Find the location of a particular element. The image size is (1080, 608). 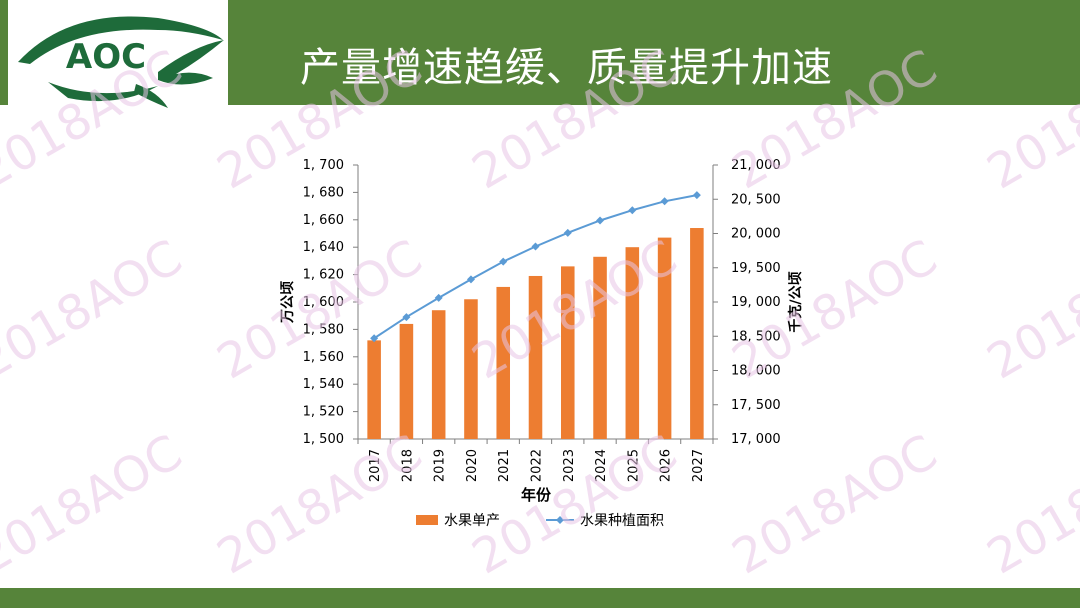

bar-2027 is located at coordinates (697, 333).